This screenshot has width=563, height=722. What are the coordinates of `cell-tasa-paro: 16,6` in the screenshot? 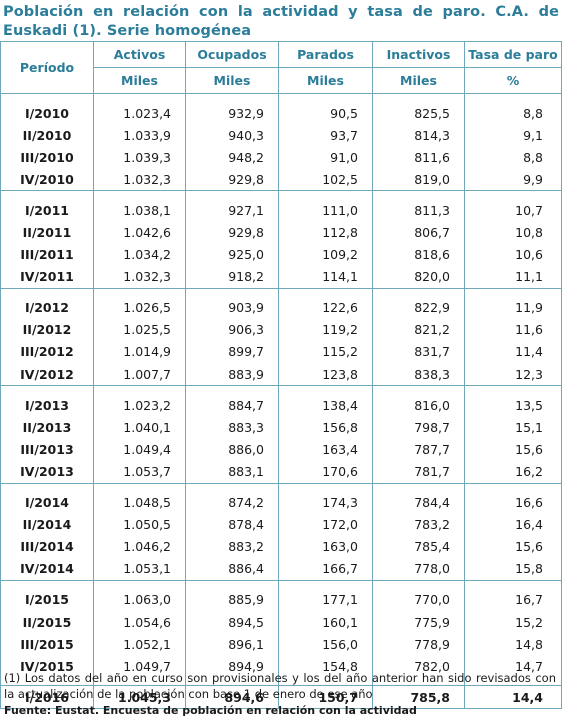 It's located at (513, 502).